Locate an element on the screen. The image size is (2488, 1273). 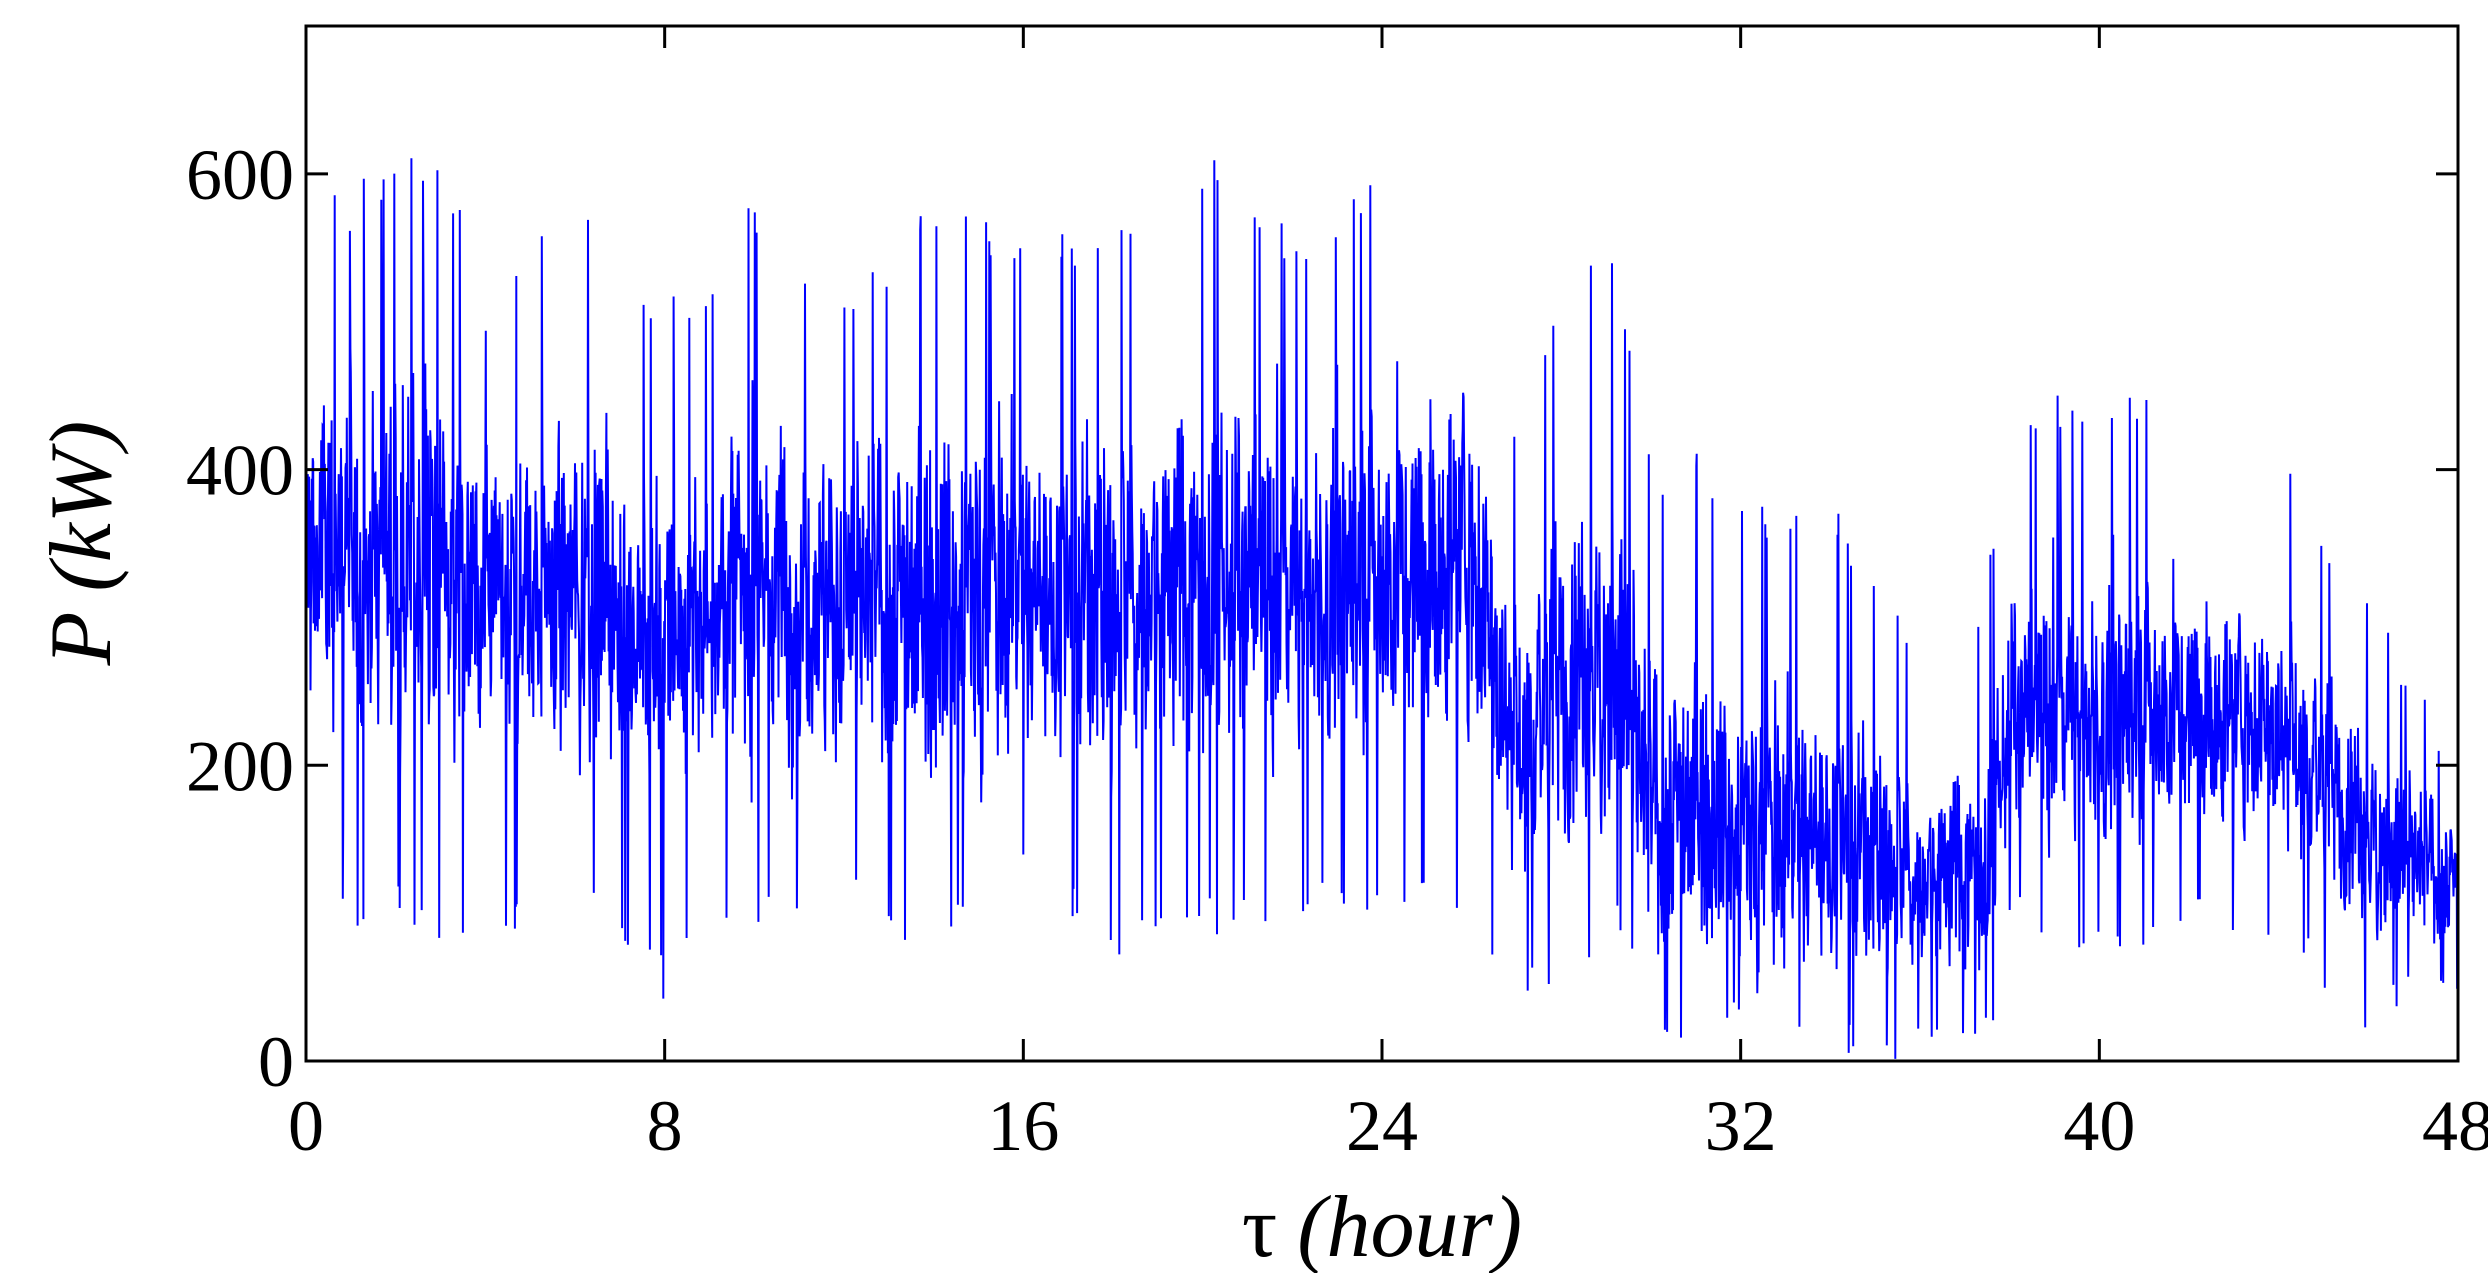
x-tick-label: 16 is located at coordinates (1023, 1126).